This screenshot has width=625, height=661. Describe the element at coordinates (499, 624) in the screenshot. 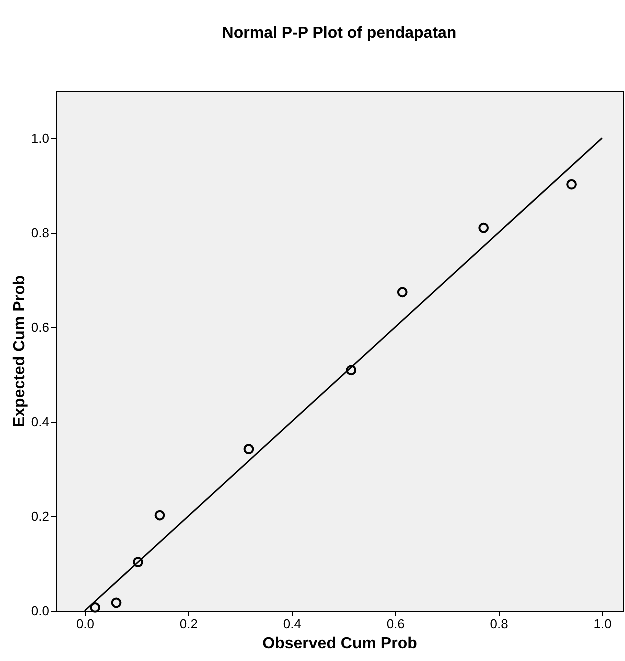

I see `x-tick-label: 0.8` at that location.